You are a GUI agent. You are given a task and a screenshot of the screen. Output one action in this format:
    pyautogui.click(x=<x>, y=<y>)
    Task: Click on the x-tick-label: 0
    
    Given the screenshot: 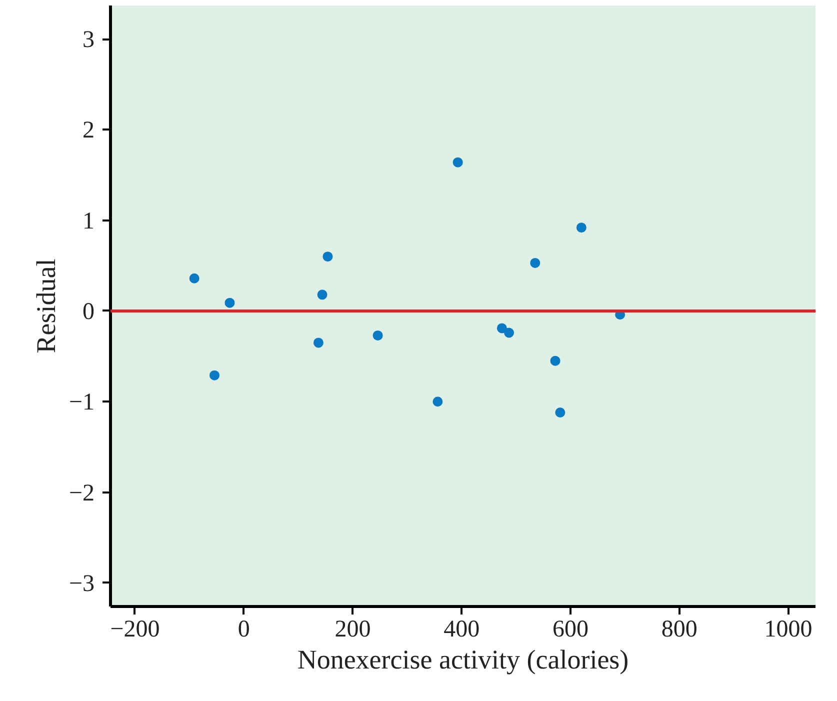 What is the action you would take?
    pyautogui.click(x=244, y=629)
    